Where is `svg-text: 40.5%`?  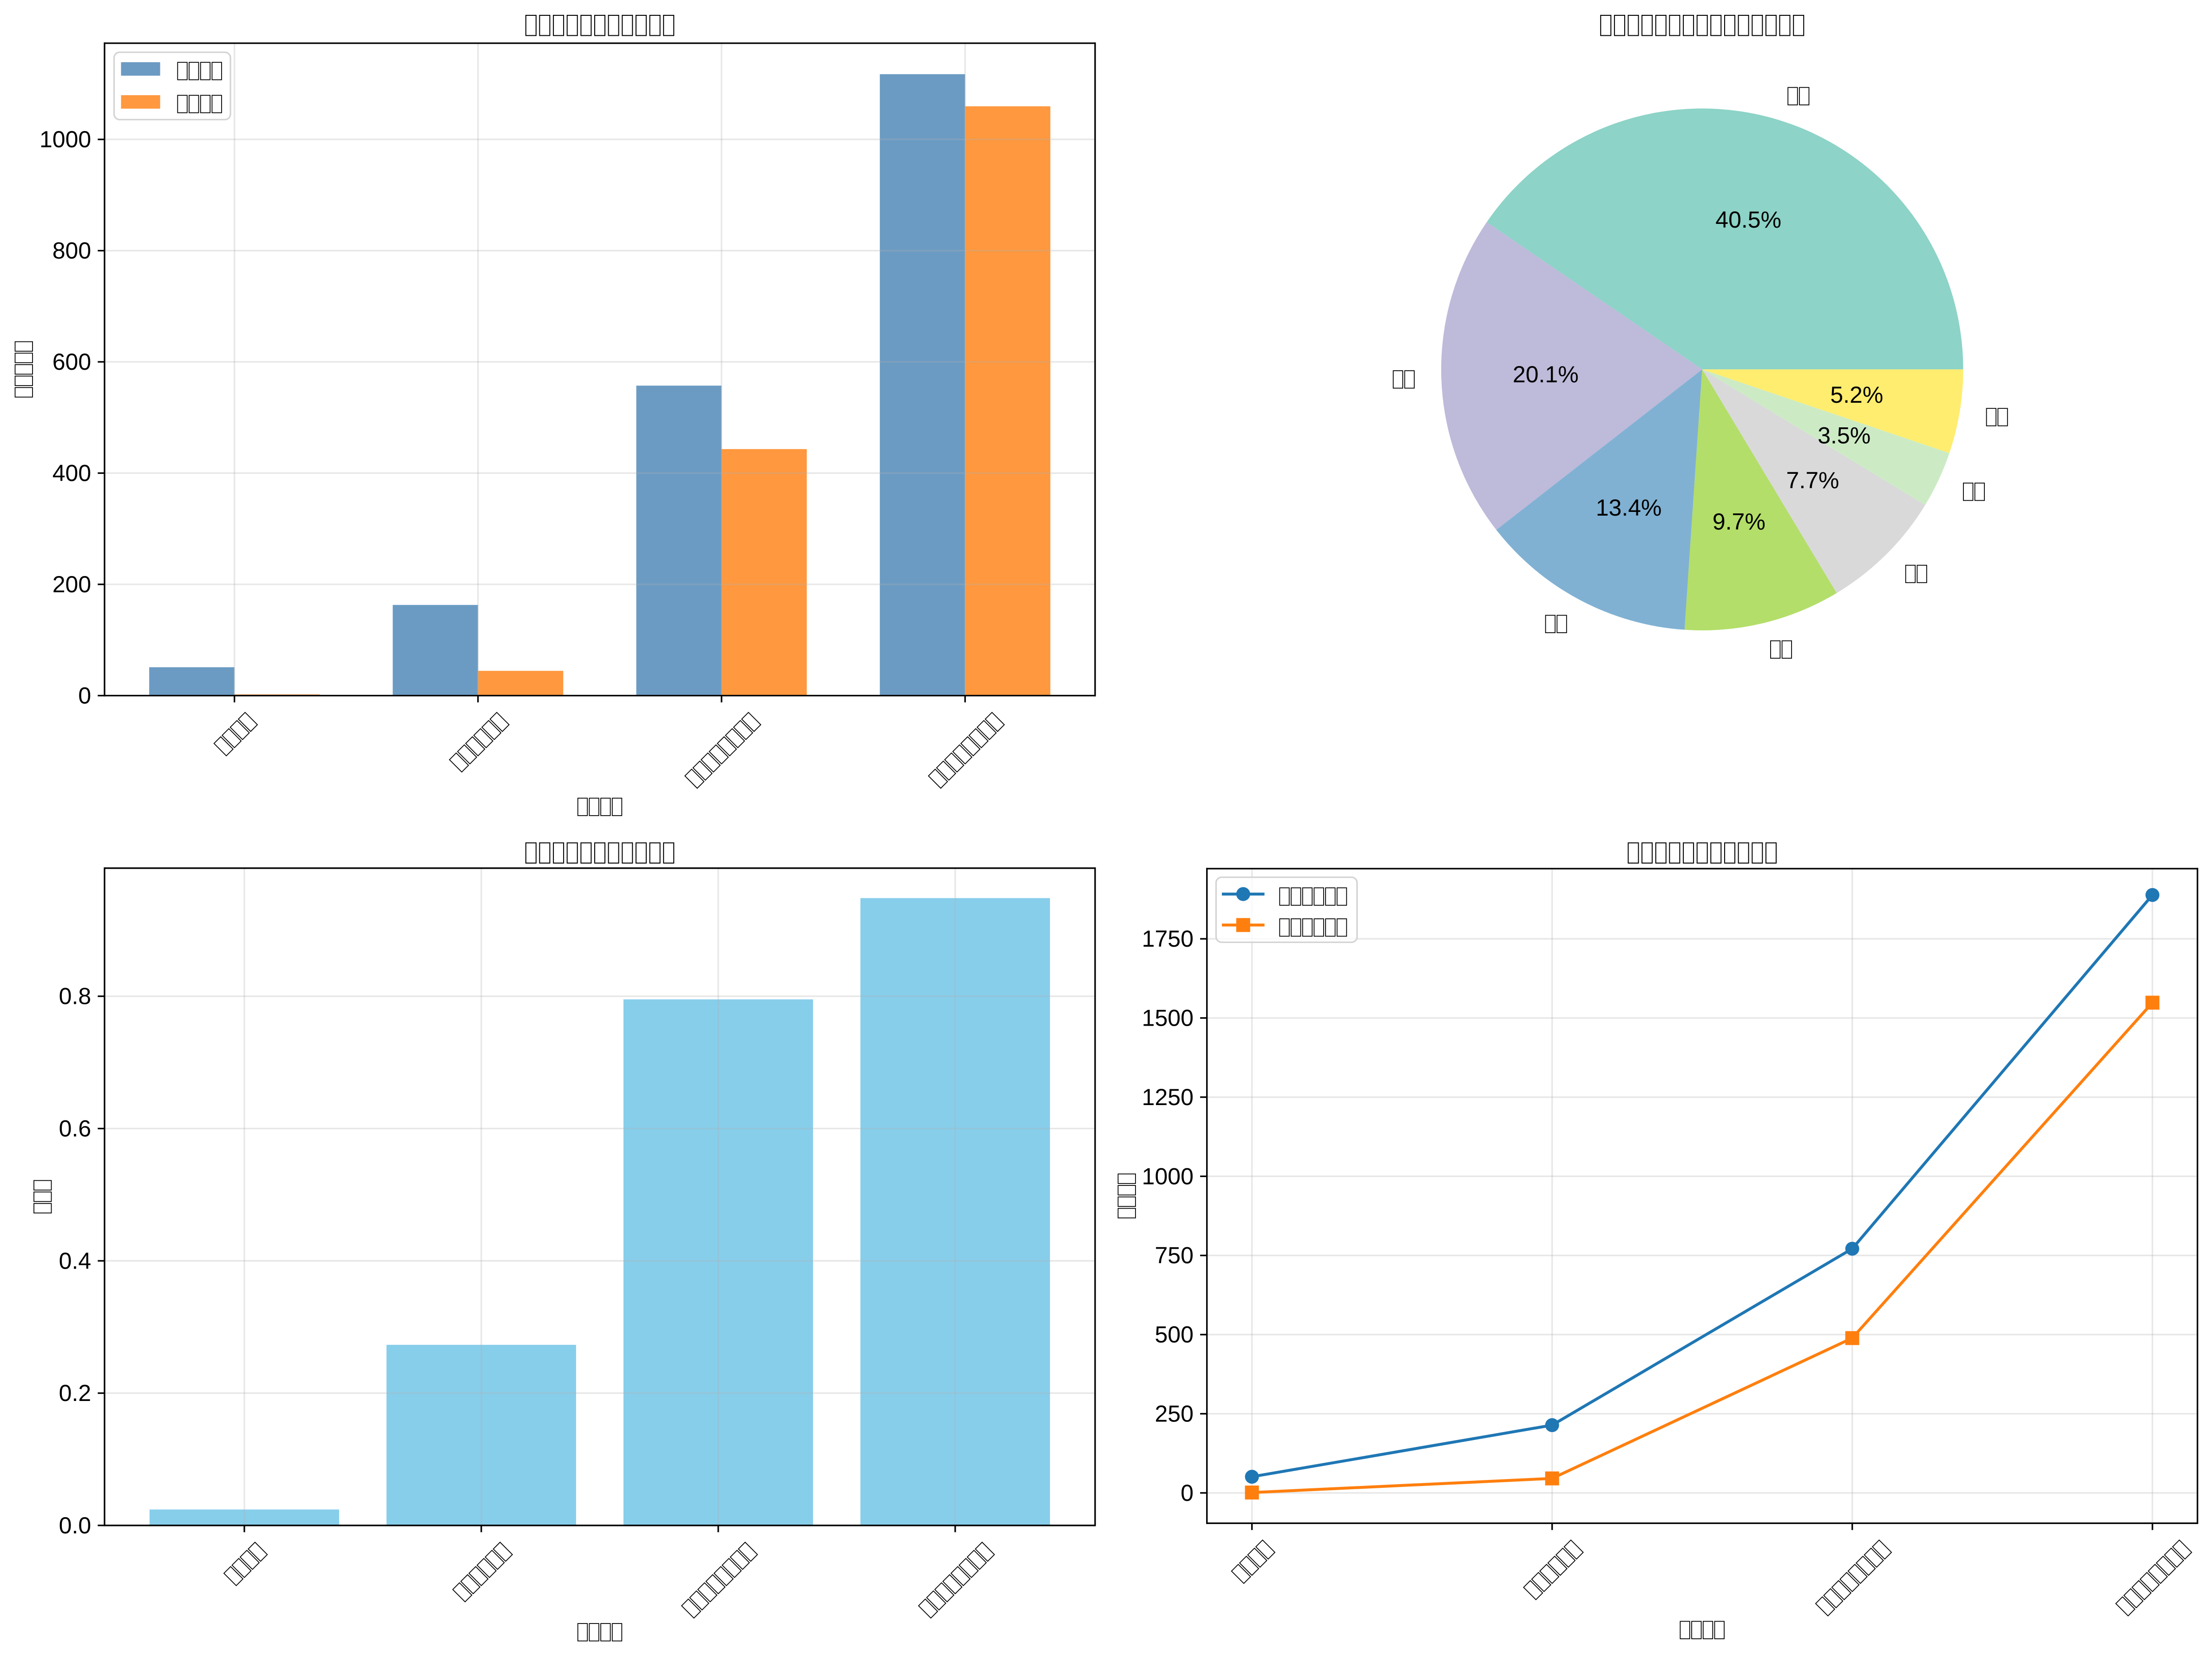 svg-text: 40.5% is located at coordinates (1748, 220).